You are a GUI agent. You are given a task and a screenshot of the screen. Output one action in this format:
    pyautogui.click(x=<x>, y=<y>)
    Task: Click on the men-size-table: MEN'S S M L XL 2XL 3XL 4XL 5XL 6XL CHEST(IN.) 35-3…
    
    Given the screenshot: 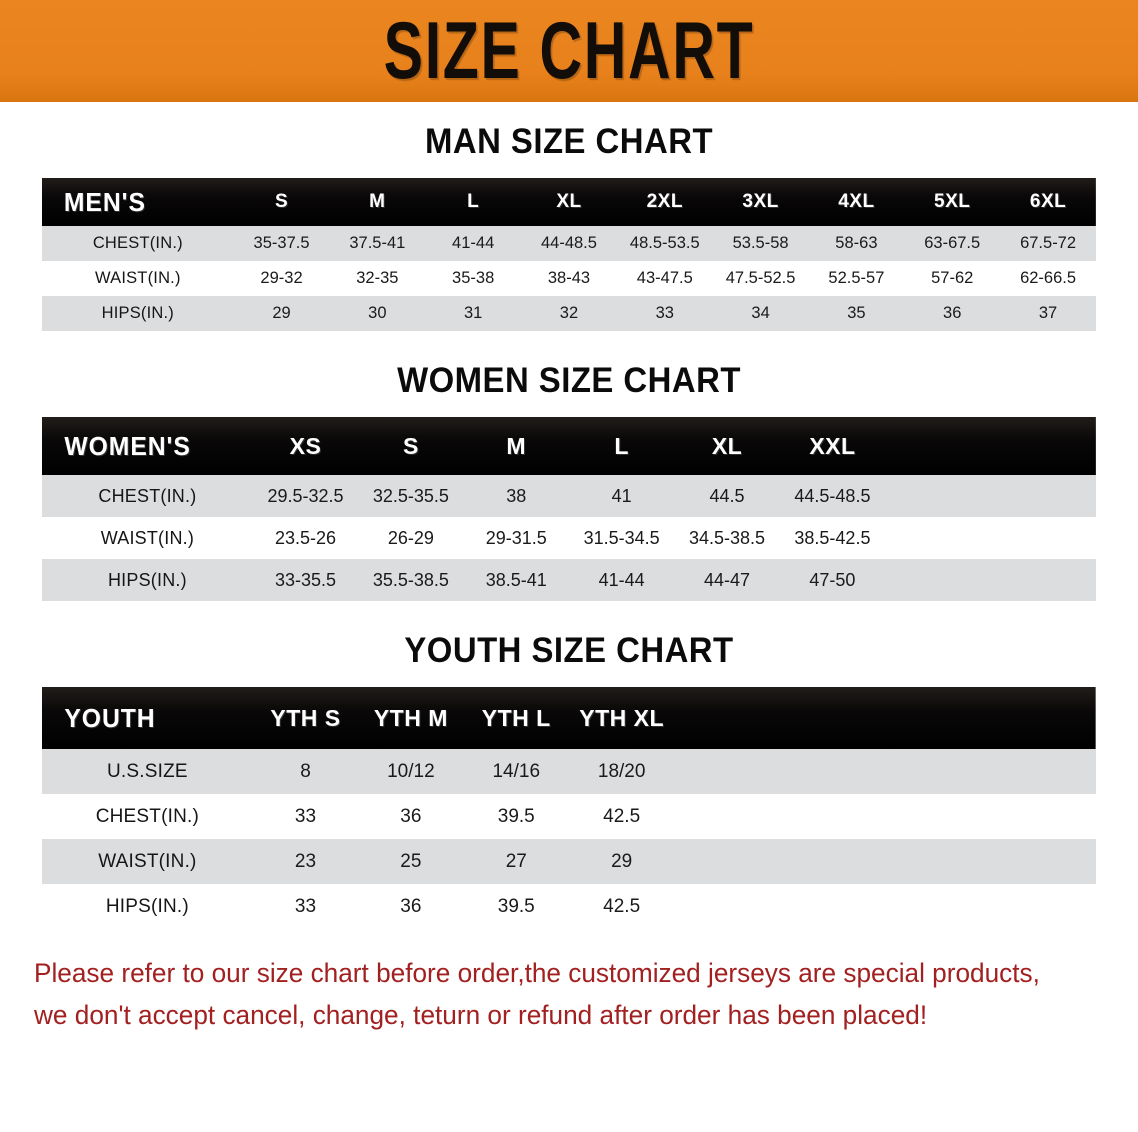 What is the action you would take?
    pyautogui.click(x=569, y=254)
    